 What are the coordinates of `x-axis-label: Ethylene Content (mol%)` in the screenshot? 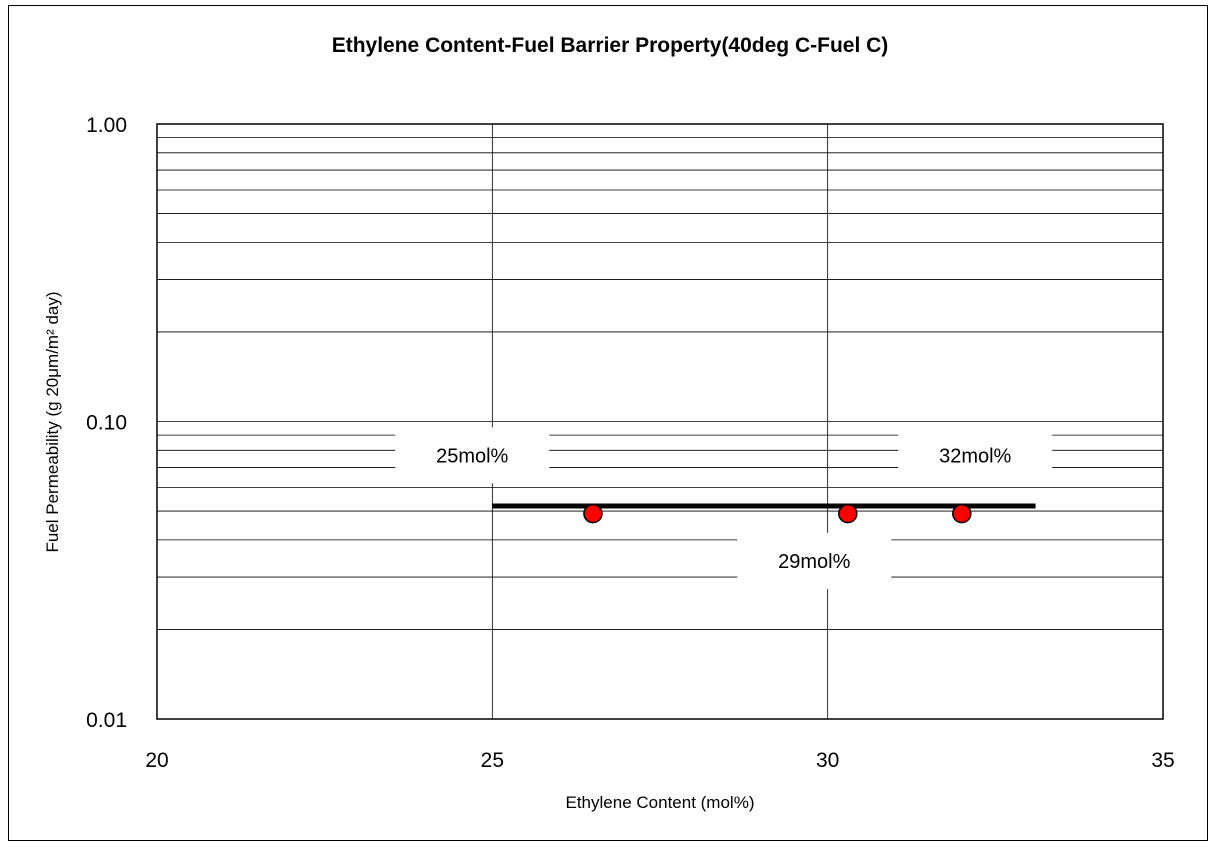 It's located at (660, 802).